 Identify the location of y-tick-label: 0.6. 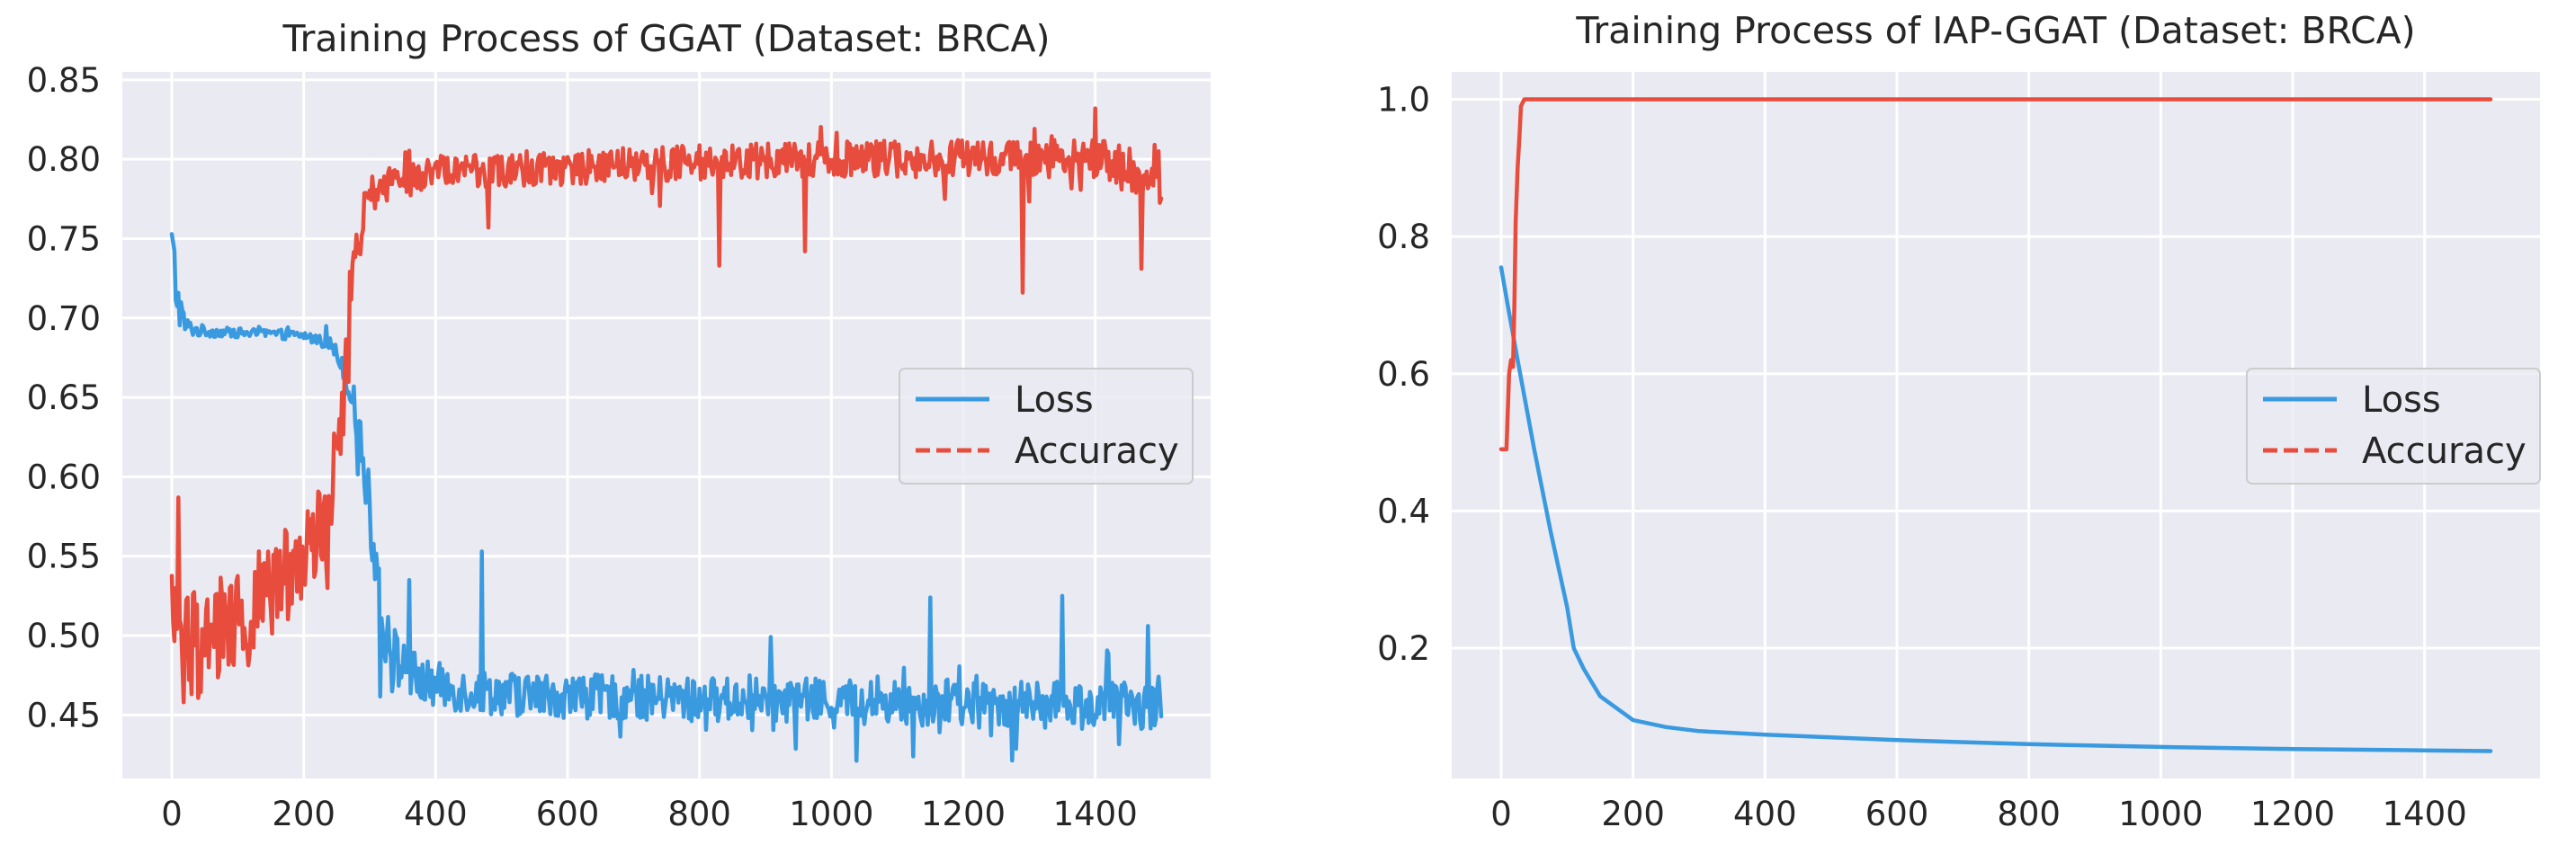
(1403, 374).